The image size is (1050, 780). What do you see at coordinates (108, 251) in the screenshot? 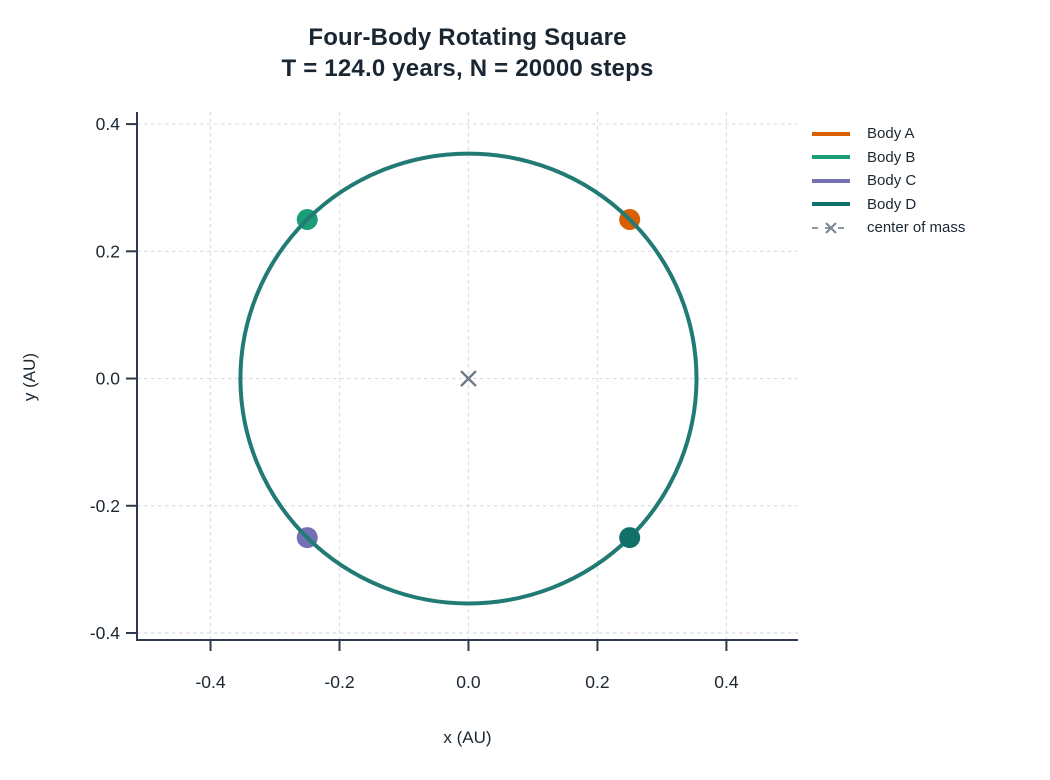
I see `y-tick-label: 0.2` at bounding box center [108, 251].